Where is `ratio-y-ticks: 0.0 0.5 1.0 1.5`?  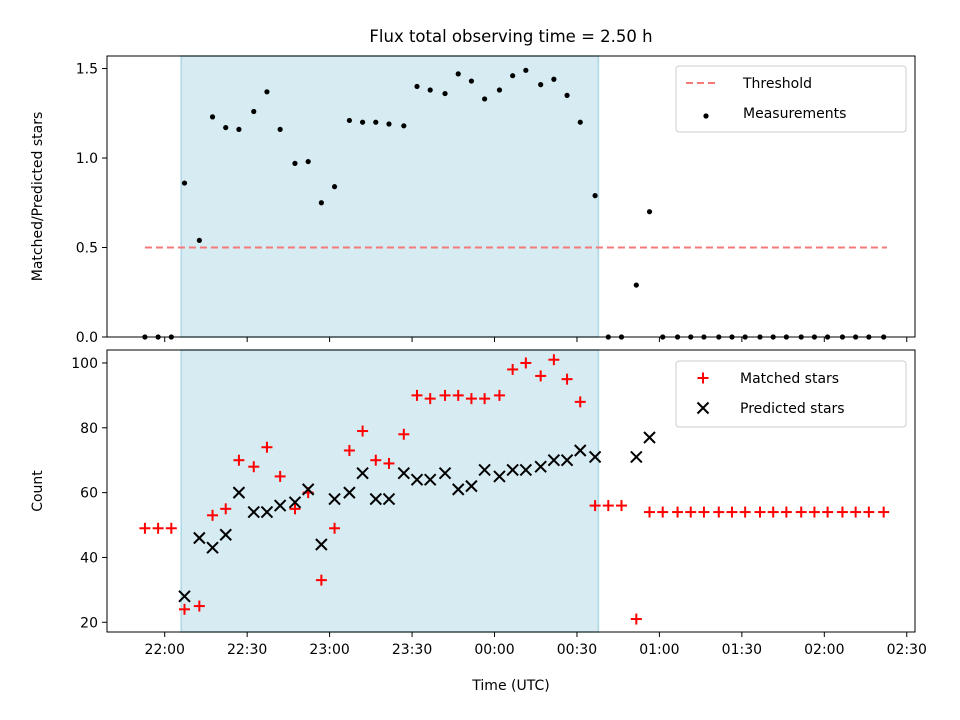
ratio-y-ticks: 0.0 0.5 1.0 1.5 is located at coordinates (91, 204).